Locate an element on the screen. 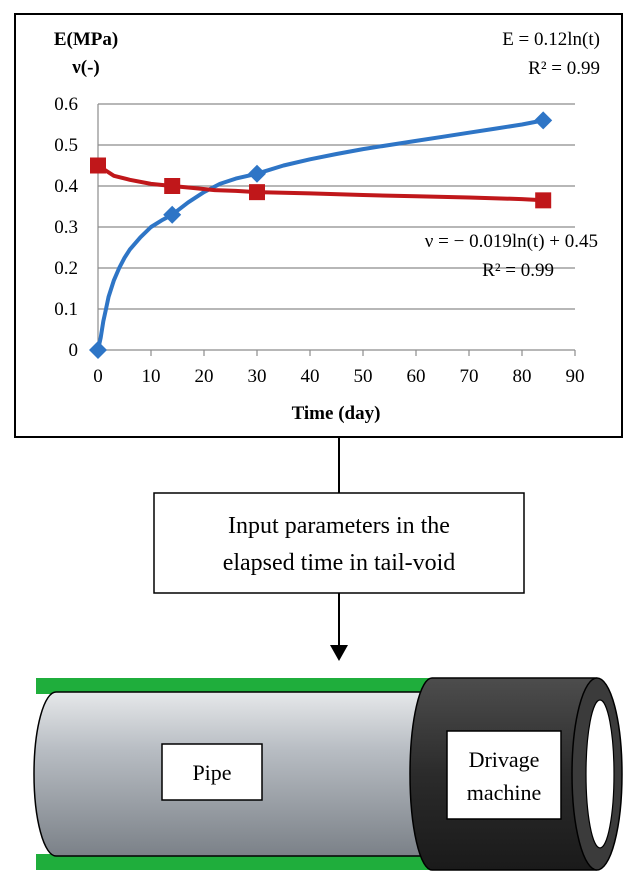 The height and width of the screenshot is (875, 640). y-tick-label: 0.5 is located at coordinates (66, 145).